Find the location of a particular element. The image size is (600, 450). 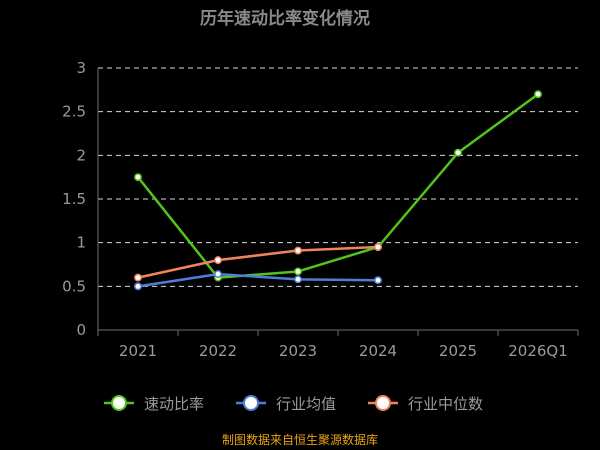

legend: 速动比率 行业均值 行业中位数 is located at coordinates (293, 404).